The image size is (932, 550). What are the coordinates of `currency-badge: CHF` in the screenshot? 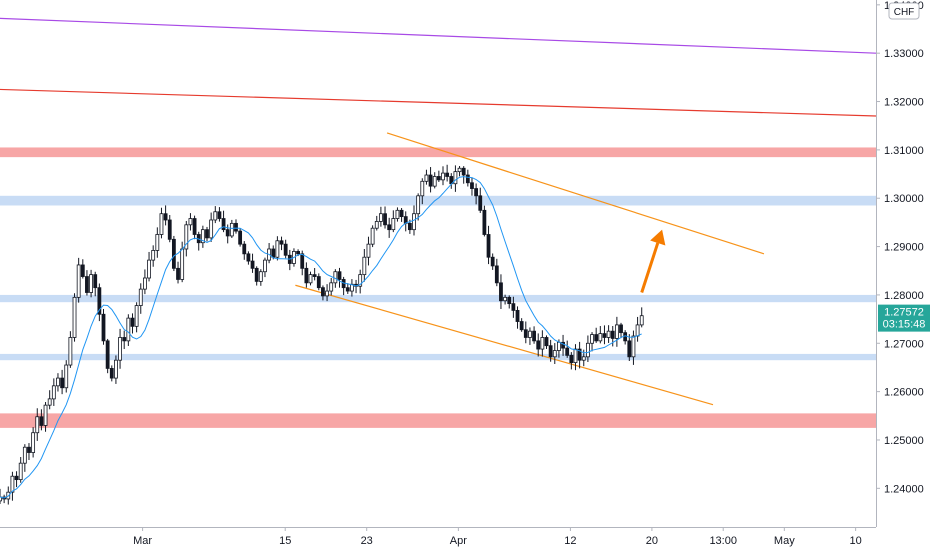 It's located at (904, 11).